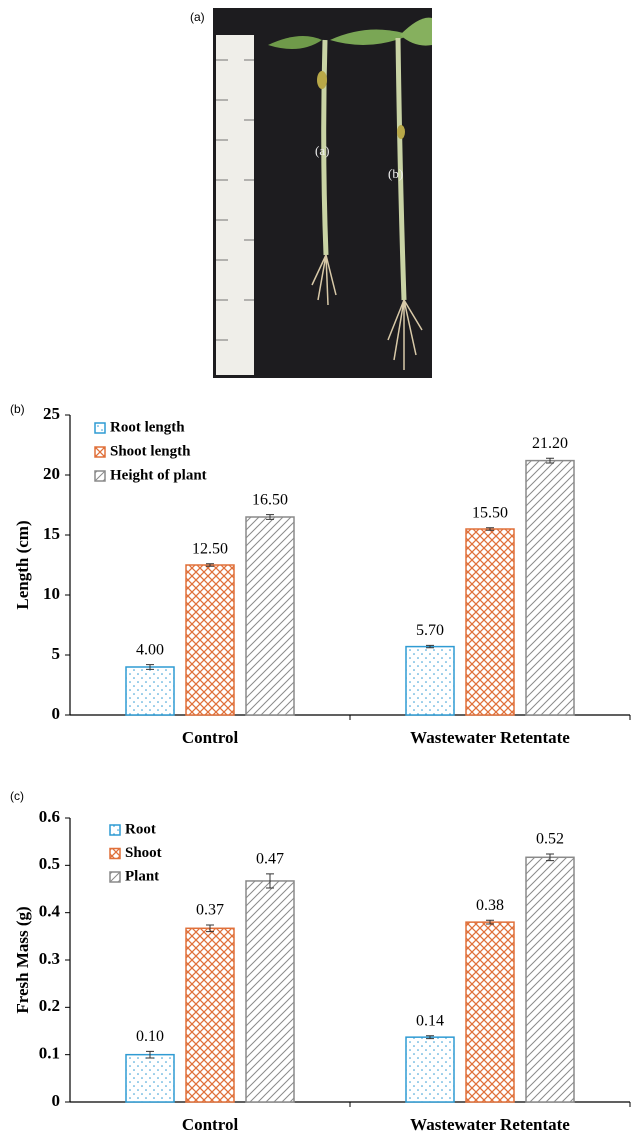 This screenshot has width=638, height=1135. I want to click on panel-label: (b), so click(17, 409).